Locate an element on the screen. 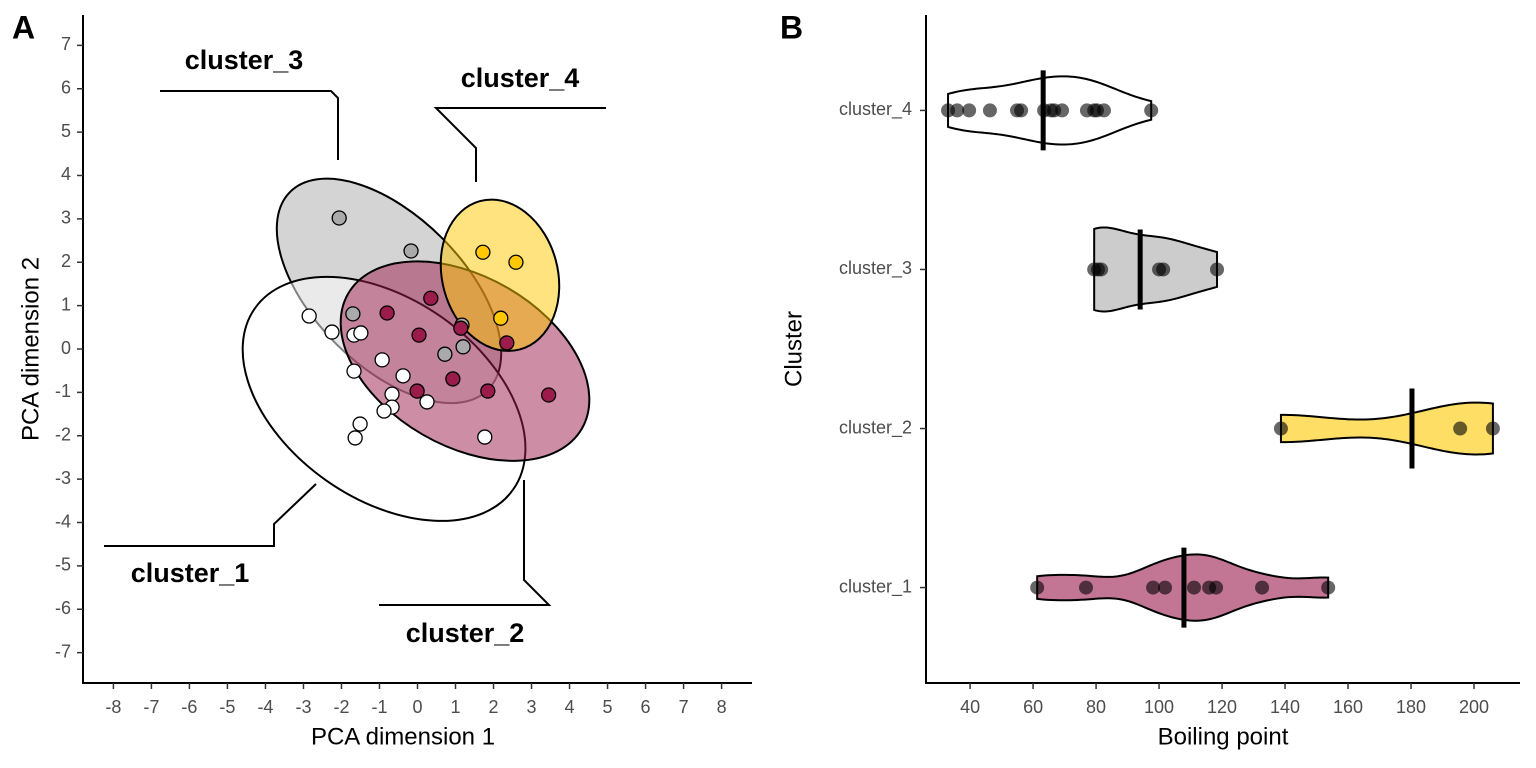  x-tick-label: 8 is located at coordinates (722, 707).